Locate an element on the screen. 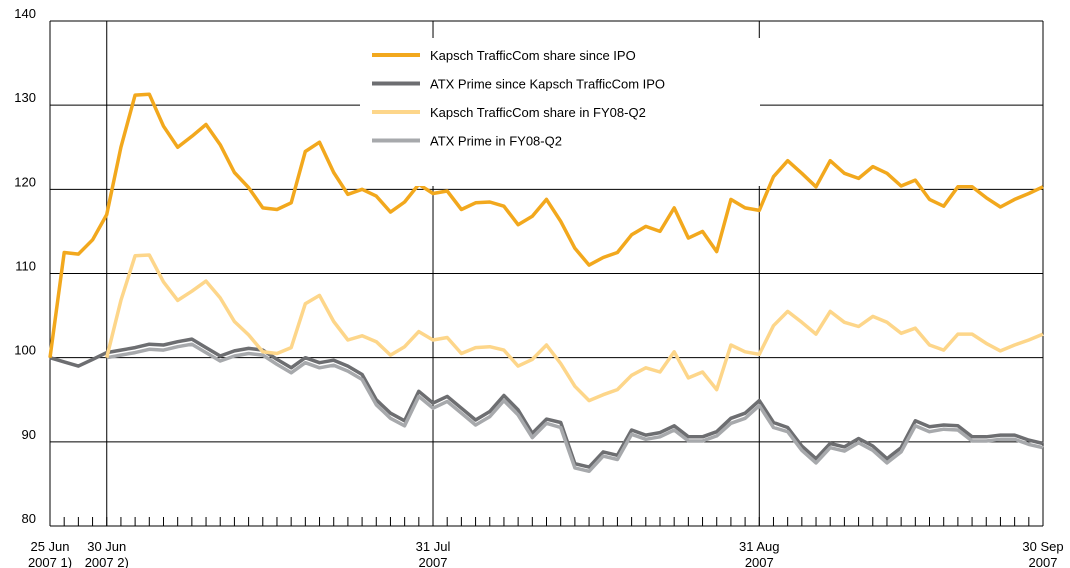  y-tick-label: 100 is located at coordinates (25, 350).